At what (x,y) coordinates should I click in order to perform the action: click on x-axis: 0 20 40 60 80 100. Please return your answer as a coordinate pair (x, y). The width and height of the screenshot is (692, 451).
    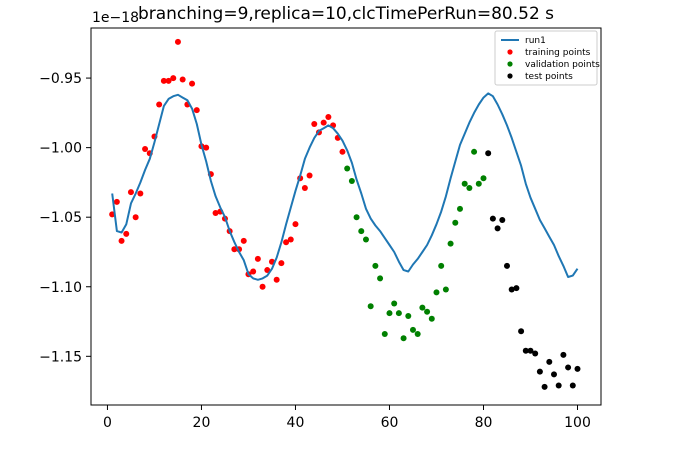
    Looking at the image, I should click on (347, 418).